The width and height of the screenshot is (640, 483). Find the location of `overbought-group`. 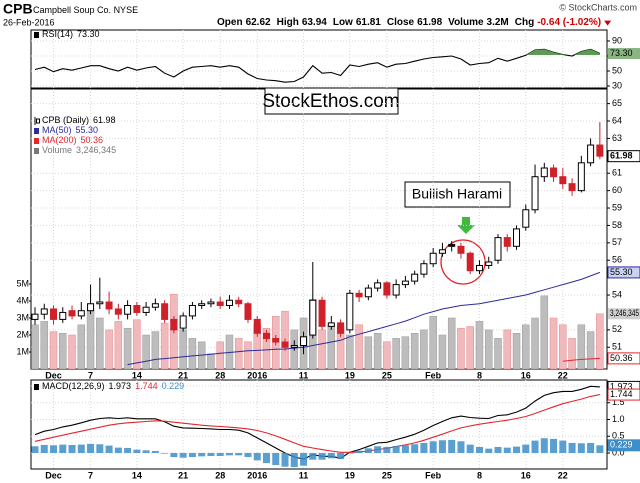

overbought-group is located at coordinates (563, 52).